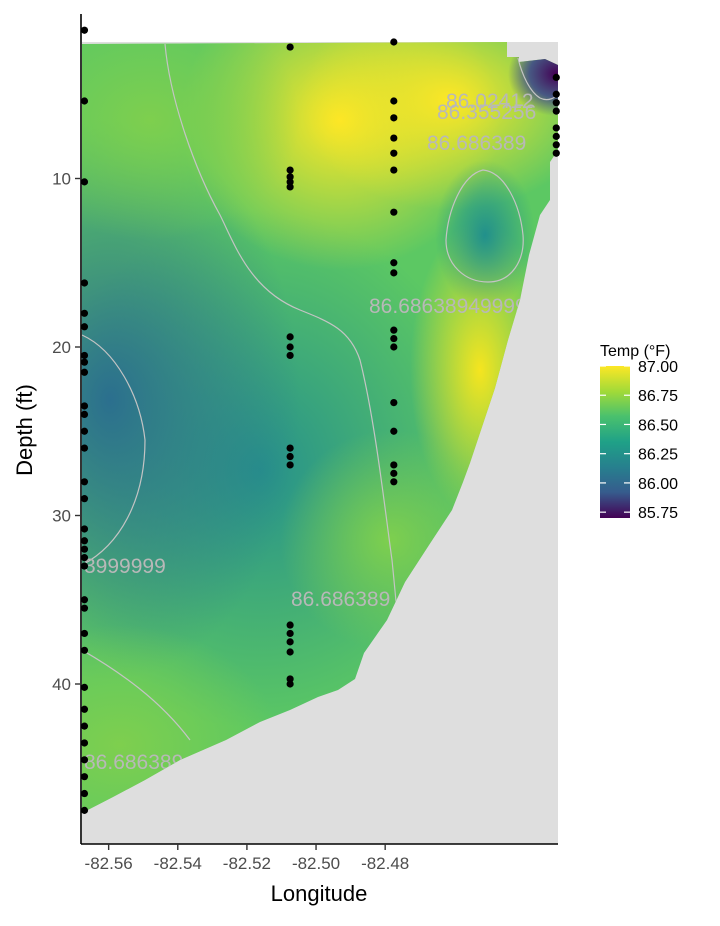  What do you see at coordinates (61, 684) in the screenshot?
I see `y-tick-label: 40` at bounding box center [61, 684].